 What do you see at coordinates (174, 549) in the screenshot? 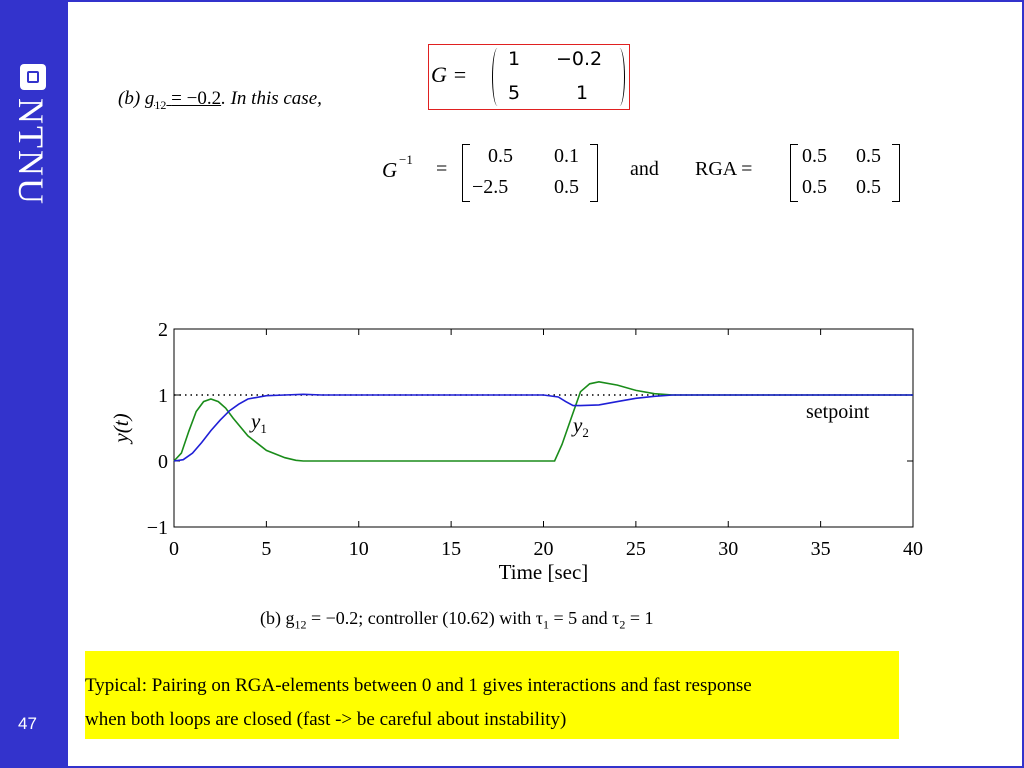
I see `x-tick-label: 0` at bounding box center [174, 549].